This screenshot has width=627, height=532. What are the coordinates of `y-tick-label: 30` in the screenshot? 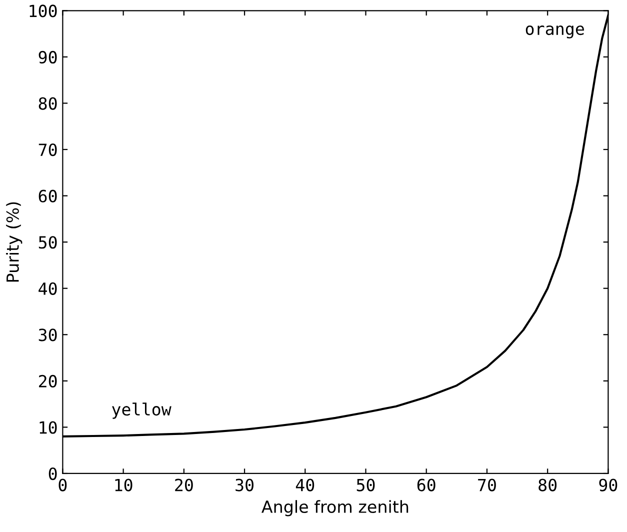 It's located at (47, 335).